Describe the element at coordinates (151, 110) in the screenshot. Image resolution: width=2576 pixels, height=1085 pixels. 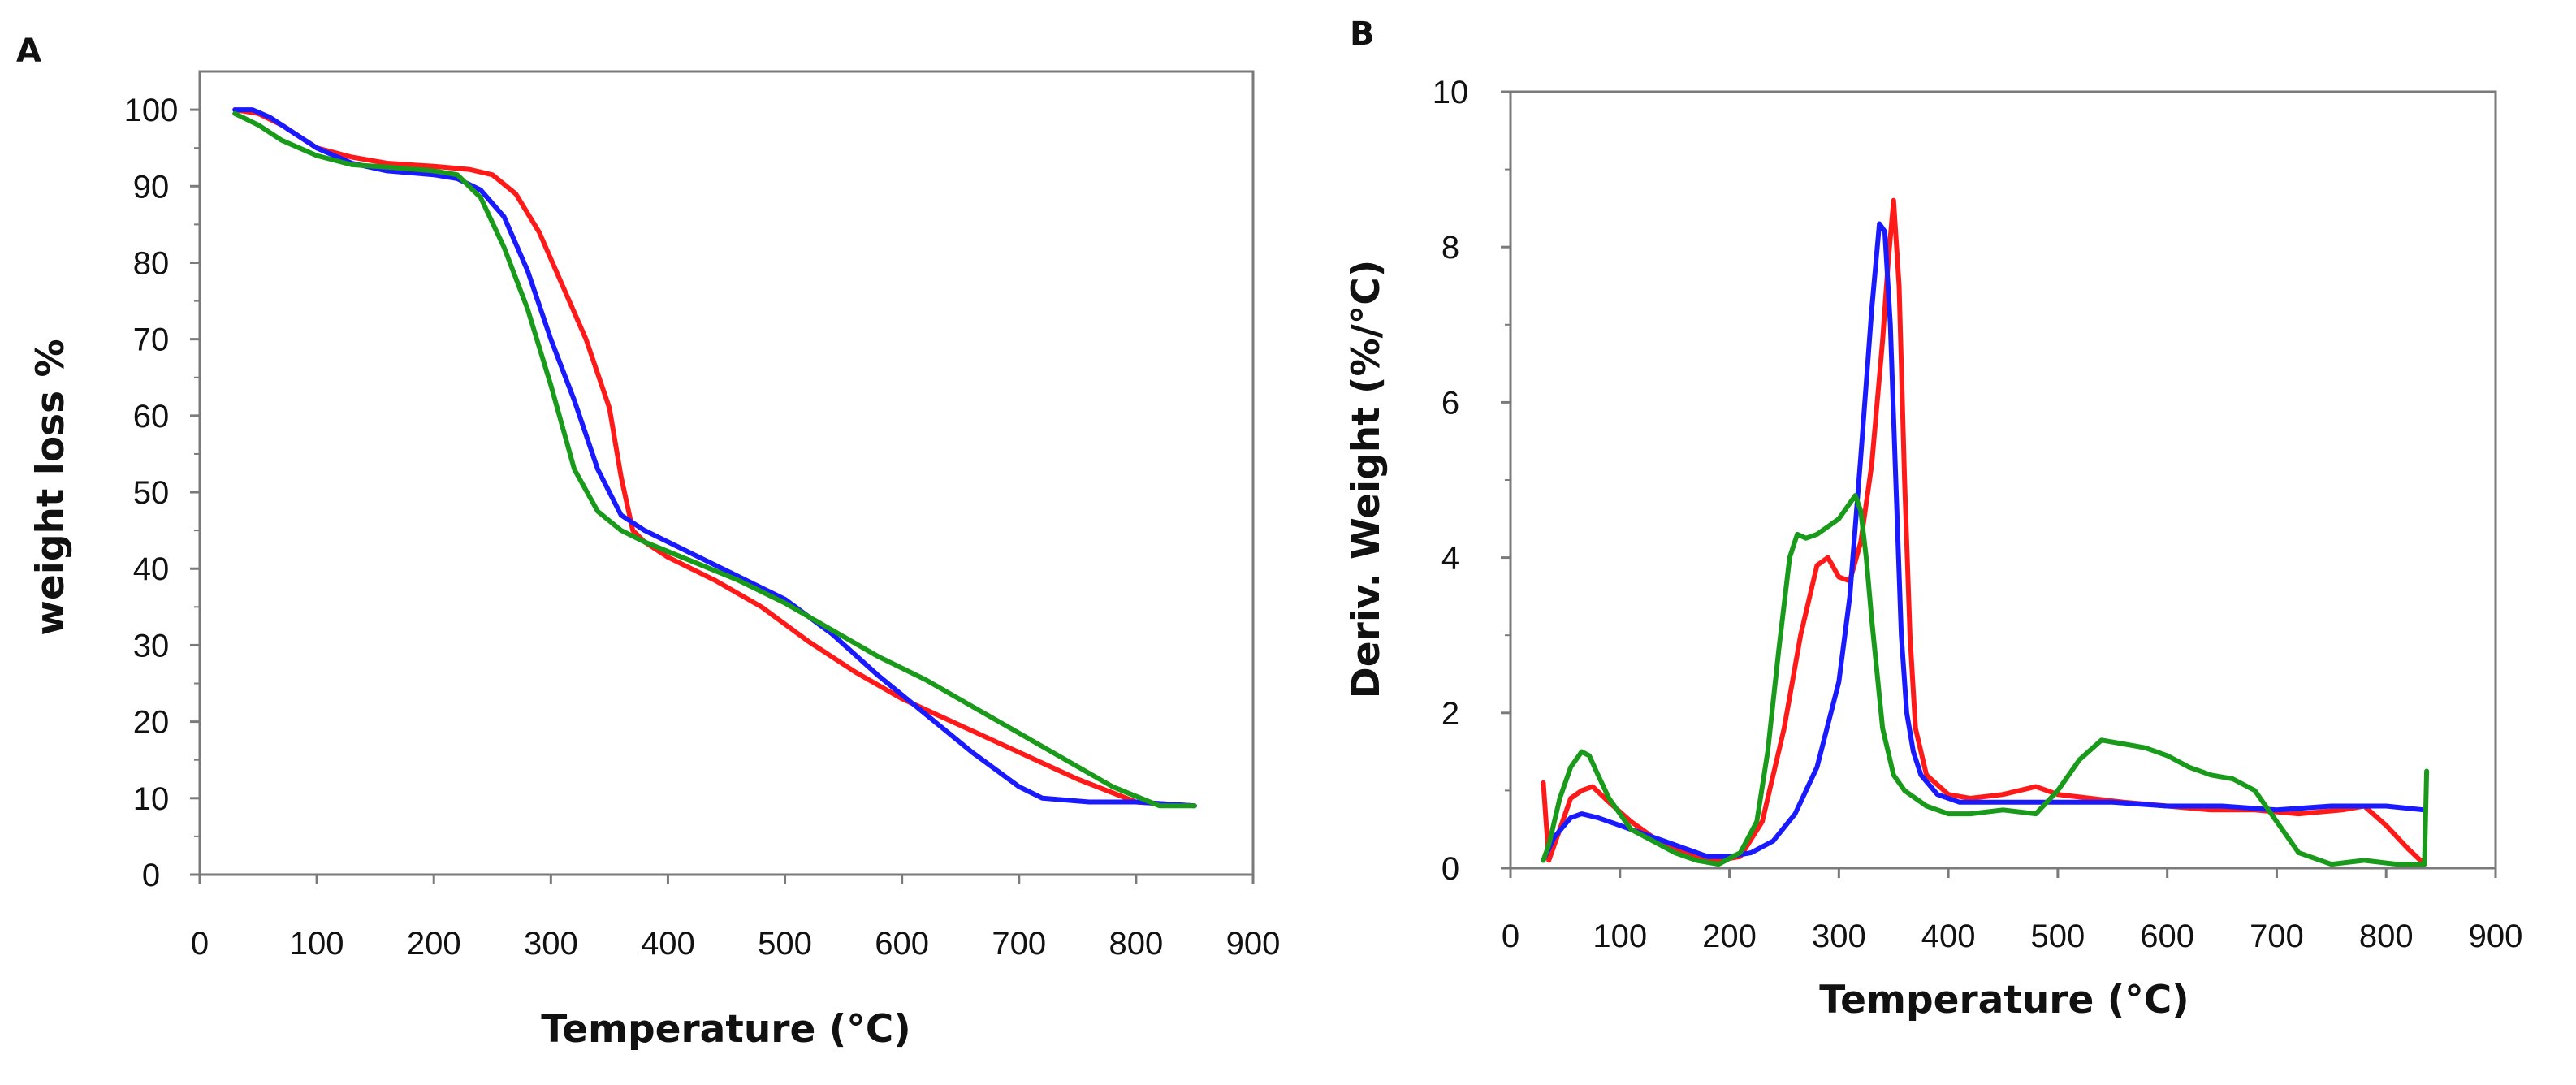
I see `panel-a-y-tick-label: 100` at that location.